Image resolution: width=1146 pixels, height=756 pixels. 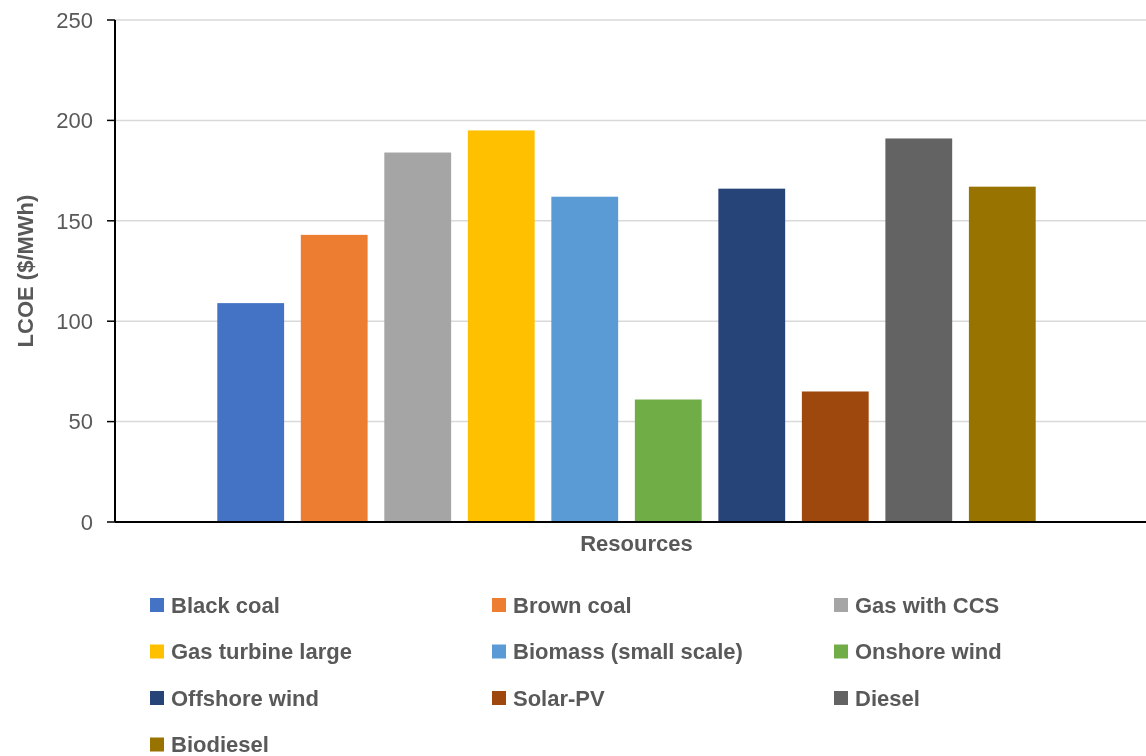 What do you see at coordinates (86, 522) in the screenshot?
I see `y-tick-label: 0` at bounding box center [86, 522].